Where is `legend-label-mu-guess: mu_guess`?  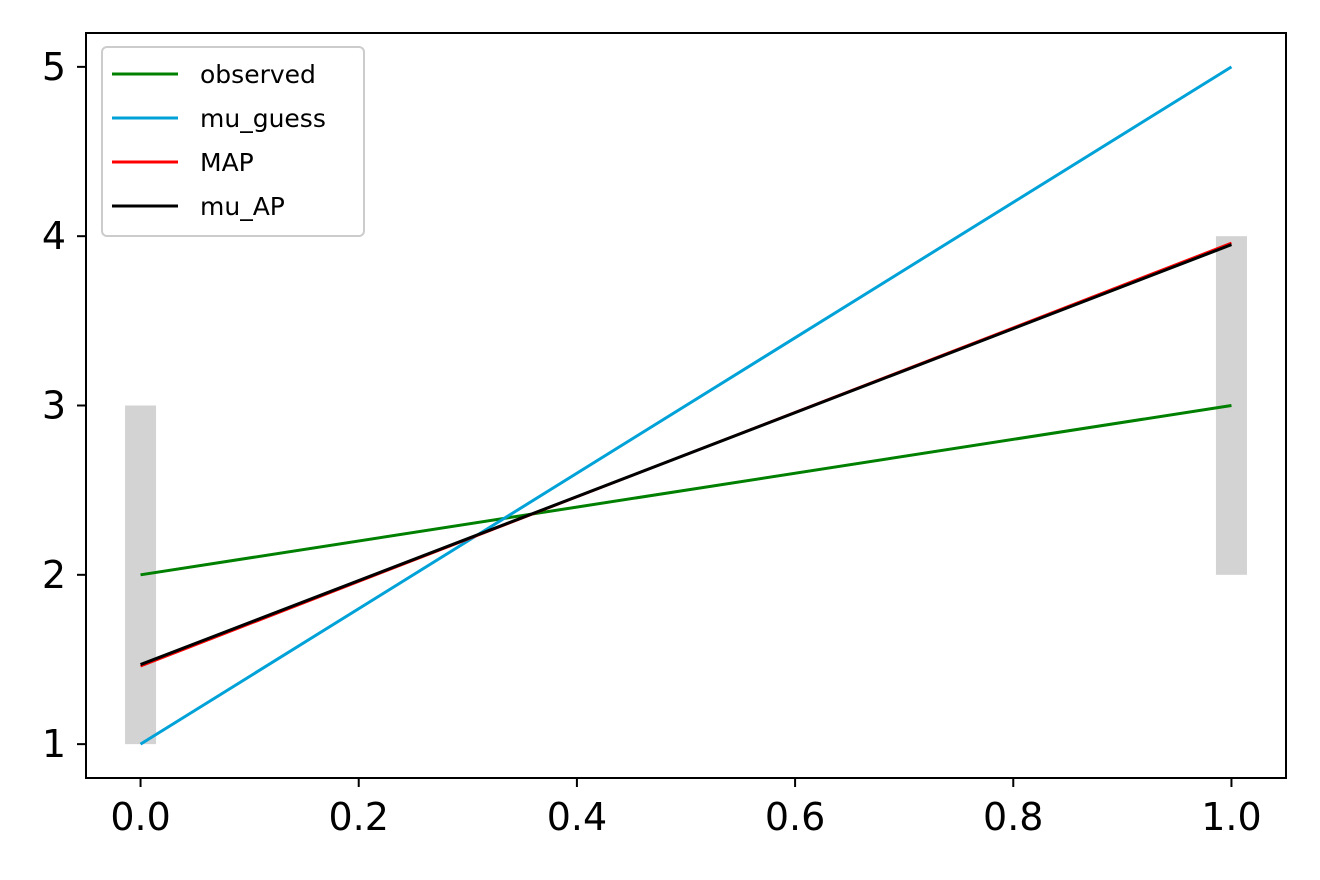
legend-label-mu-guess: mu_guess is located at coordinates (263, 118).